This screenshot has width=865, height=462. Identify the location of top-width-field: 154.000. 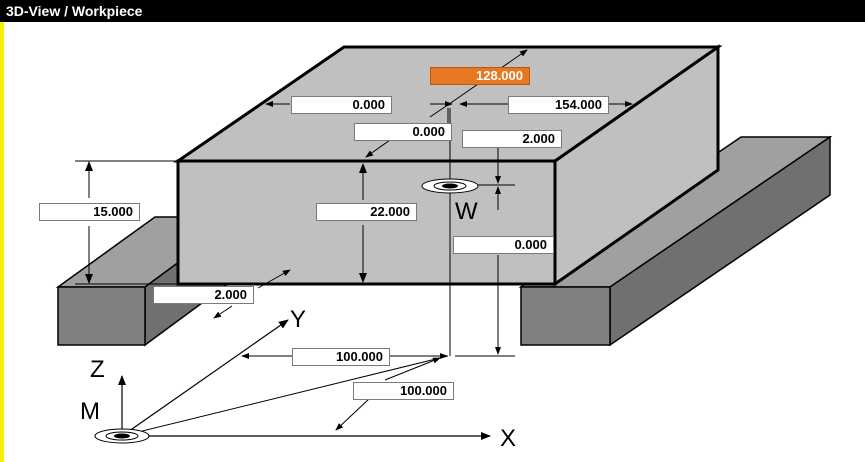
(558, 105).